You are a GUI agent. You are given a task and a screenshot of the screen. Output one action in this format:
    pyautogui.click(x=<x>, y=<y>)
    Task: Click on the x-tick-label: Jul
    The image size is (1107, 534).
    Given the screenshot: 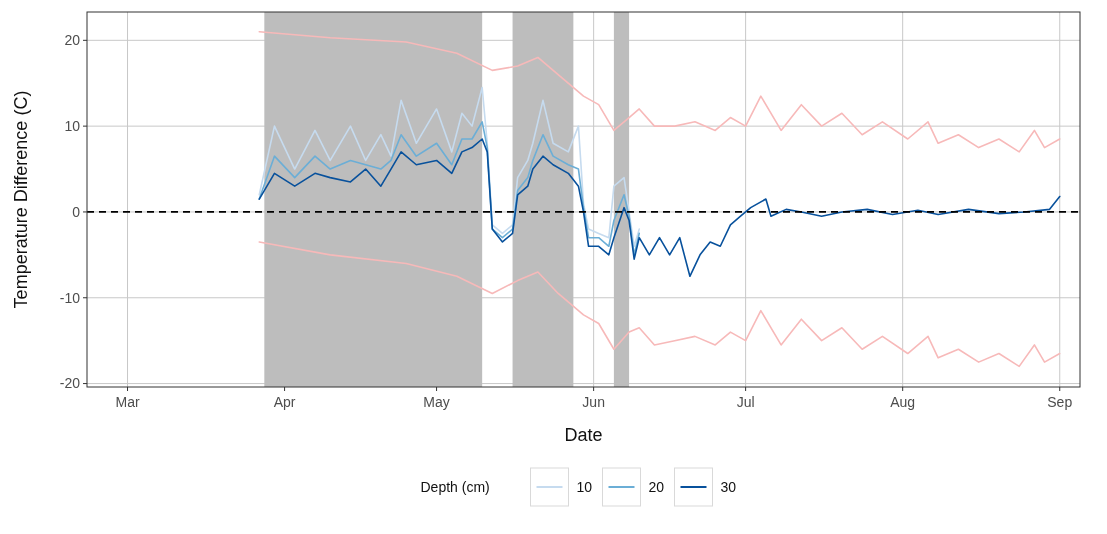 What is the action you would take?
    pyautogui.click(x=745, y=402)
    